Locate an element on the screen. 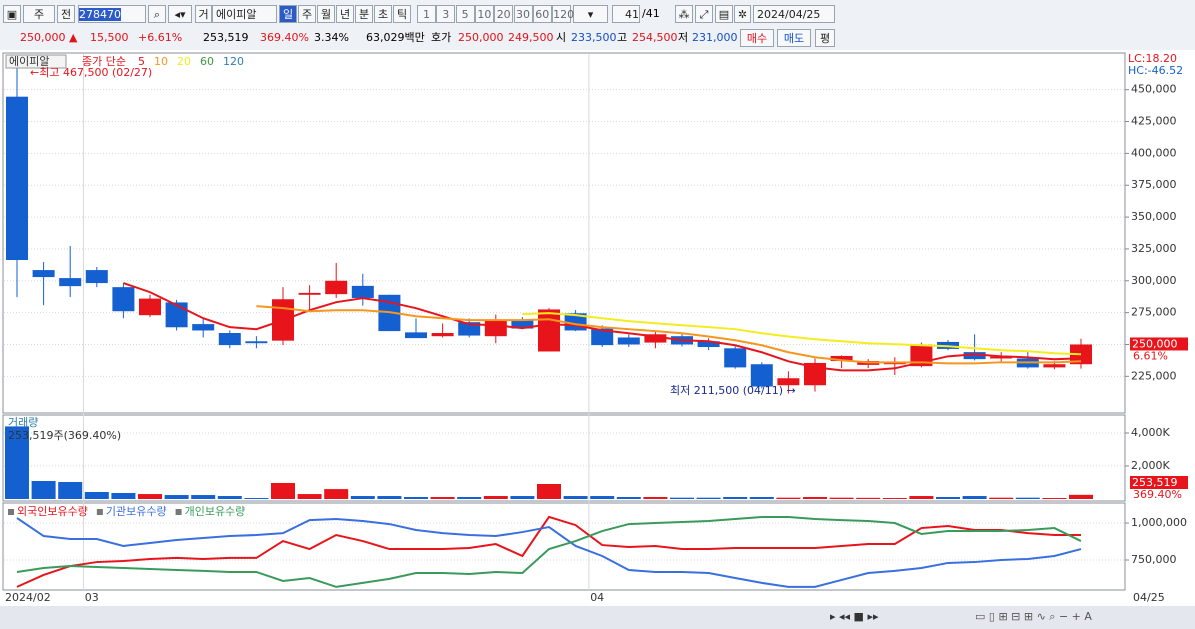 The width and height of the screenshot is (1195, 629). open-label: 시 is located at coordinates (561, 37).